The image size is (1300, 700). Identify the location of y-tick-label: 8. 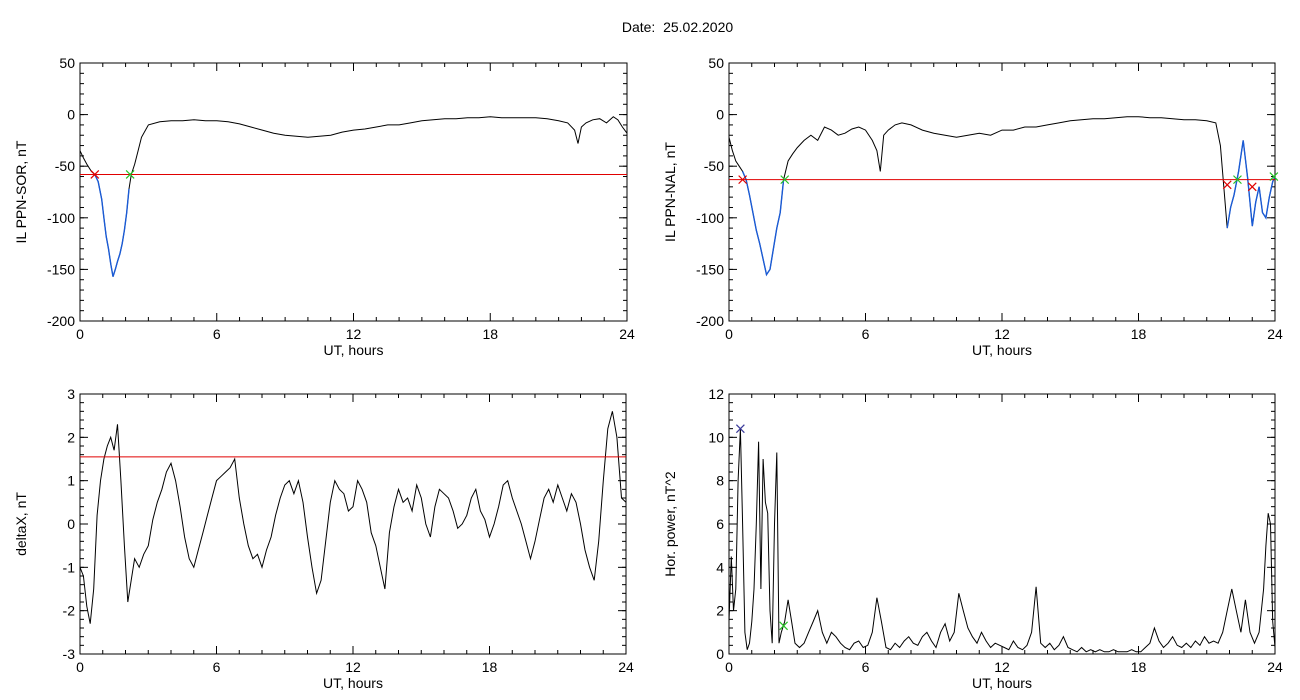
(720, 481).